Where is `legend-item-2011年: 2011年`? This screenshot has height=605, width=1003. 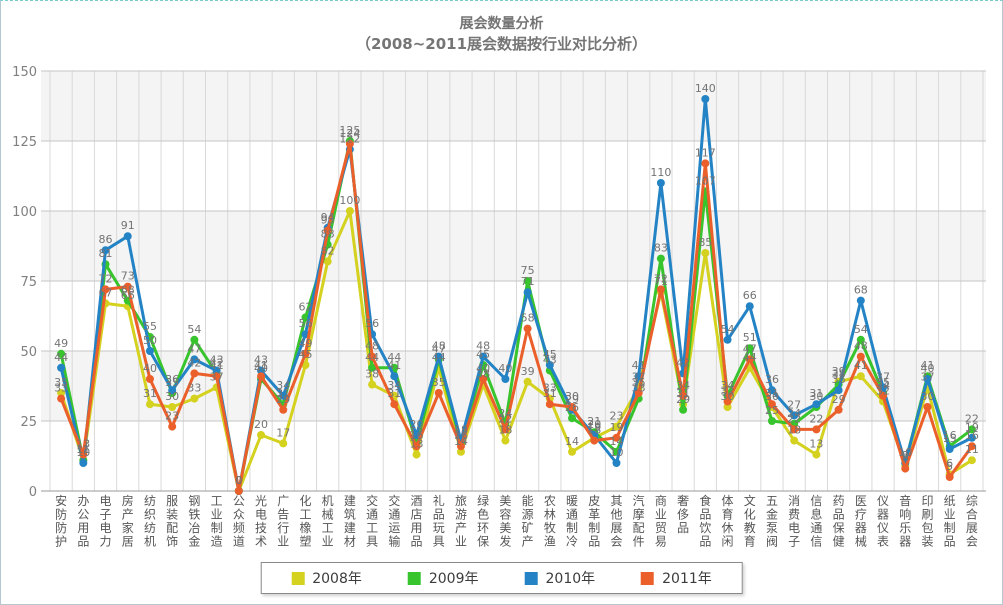 legend-item-2011年: 2011年 is located at coordinates (676, 578).